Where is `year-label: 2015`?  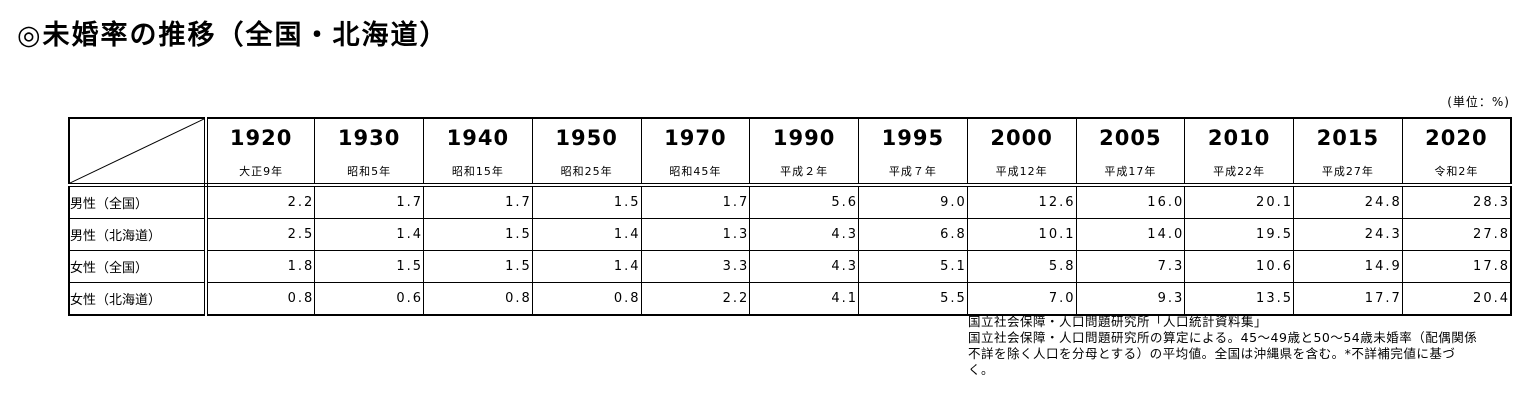 year-label: 2015 is located at coordinates (1348, 137).